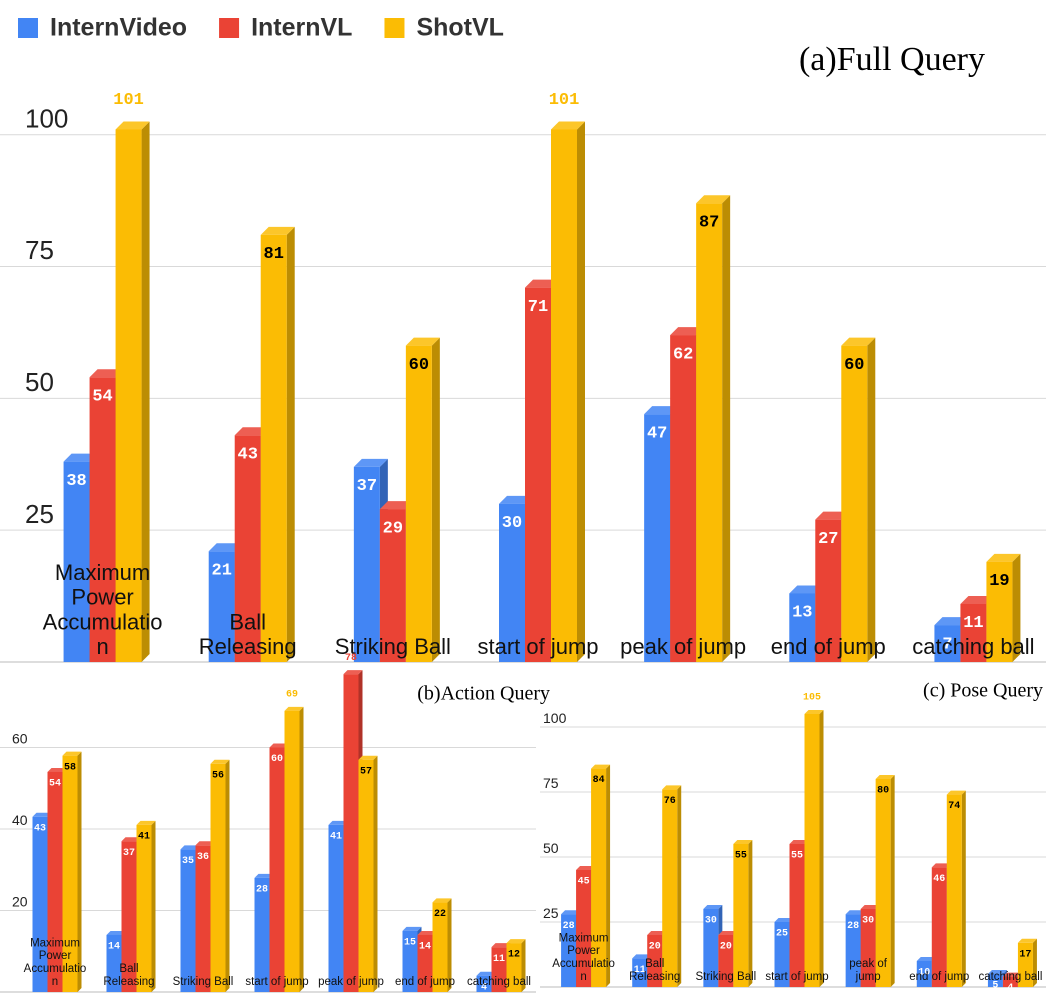 This screenshot has height=995, width=1046. I want to click on data-label: 38, so click(76, 481).